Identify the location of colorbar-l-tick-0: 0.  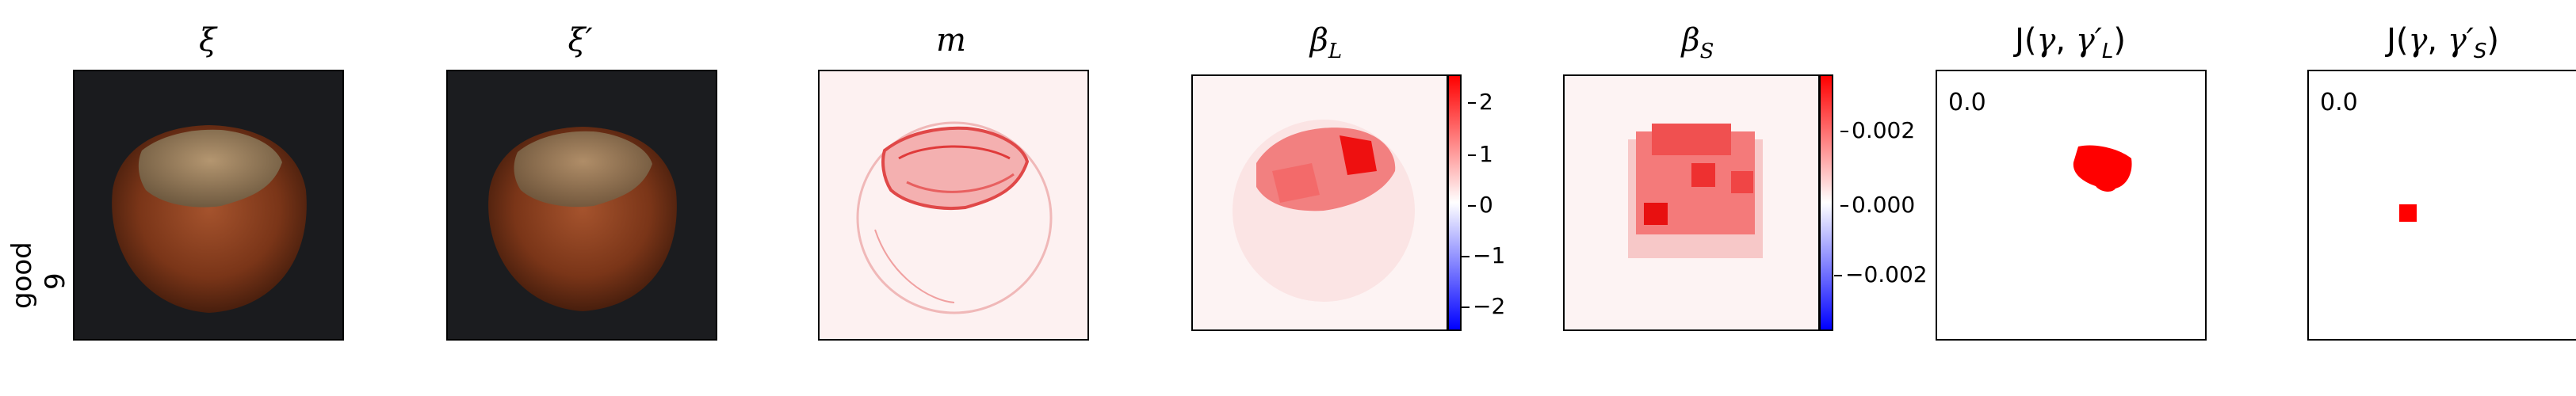
(1480, 205).